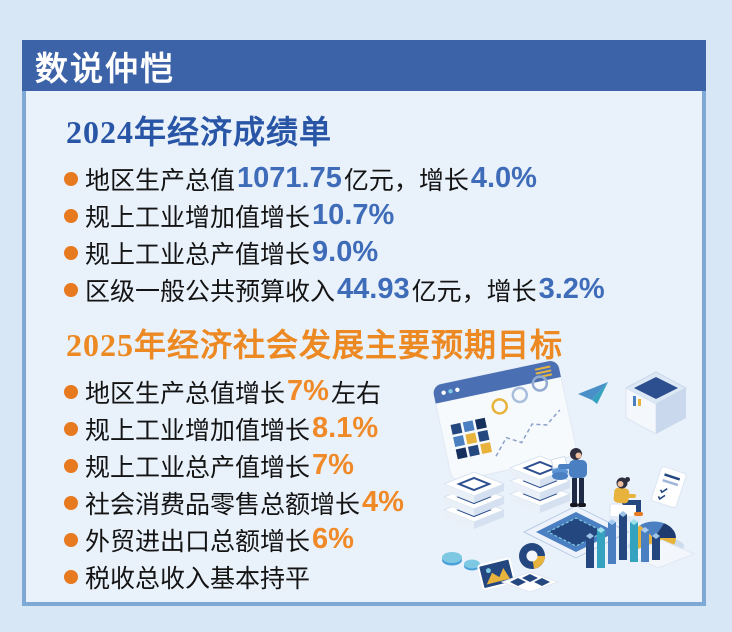 The image size is (732, 632). Describe the element at coordinates (345, 428) in the screenshot. I see `value-text: 8.1%` at that location.